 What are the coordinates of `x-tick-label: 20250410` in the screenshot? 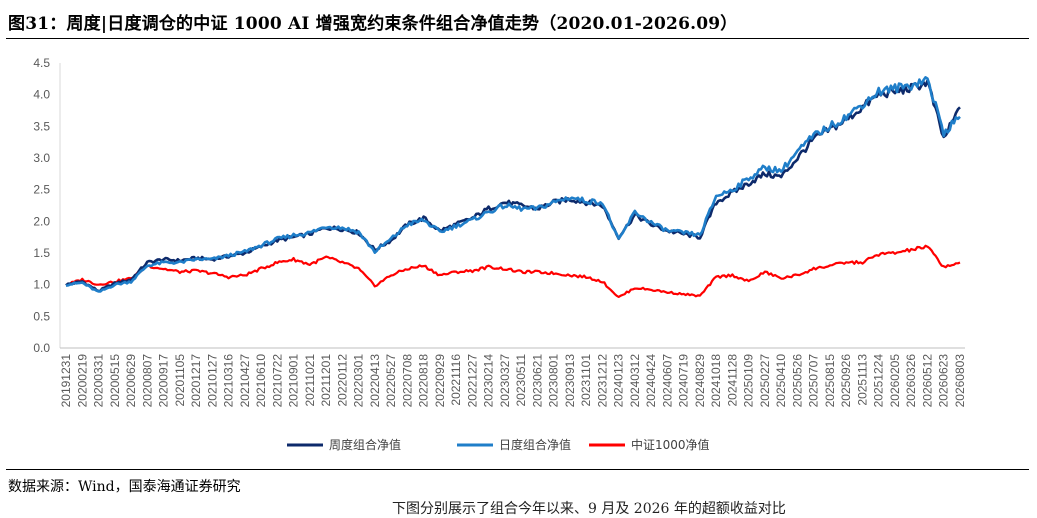 It's located at (781, 381).